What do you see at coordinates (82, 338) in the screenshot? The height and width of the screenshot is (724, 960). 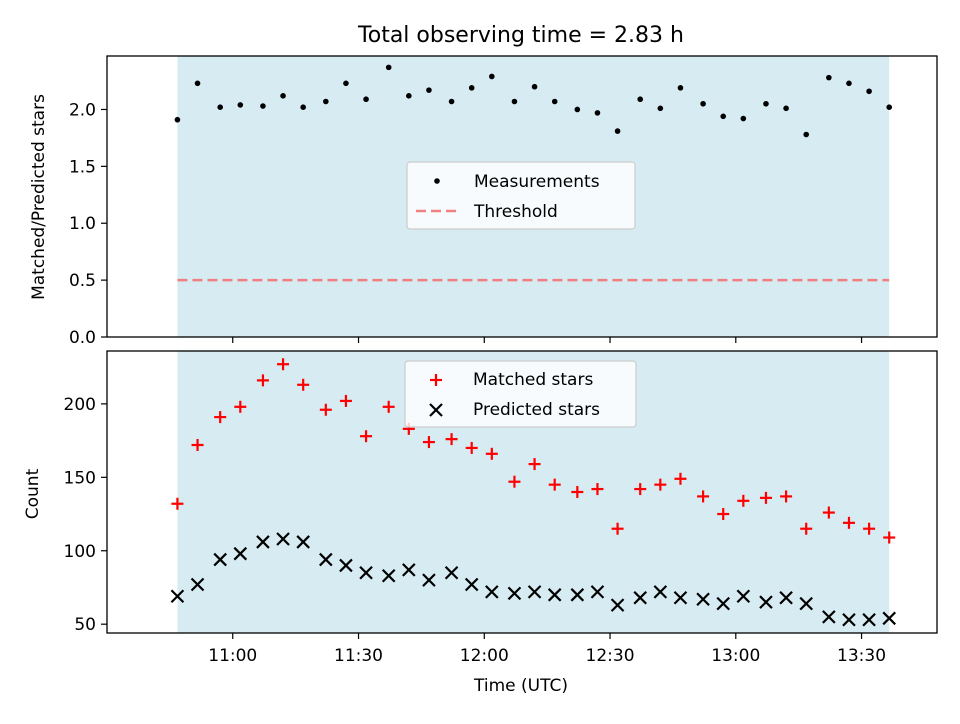 I see `top-ytick-label: 0.0` at bounding box center [82, 338].